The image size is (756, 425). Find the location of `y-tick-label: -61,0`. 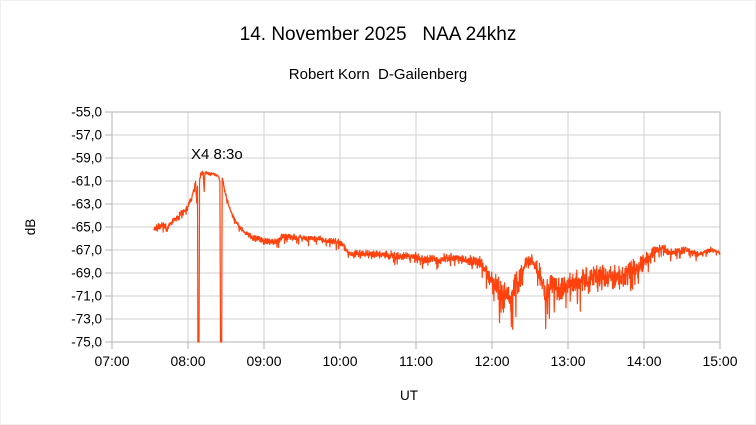

y-tick-label: -61,0 is located at coordinates (86, 181).